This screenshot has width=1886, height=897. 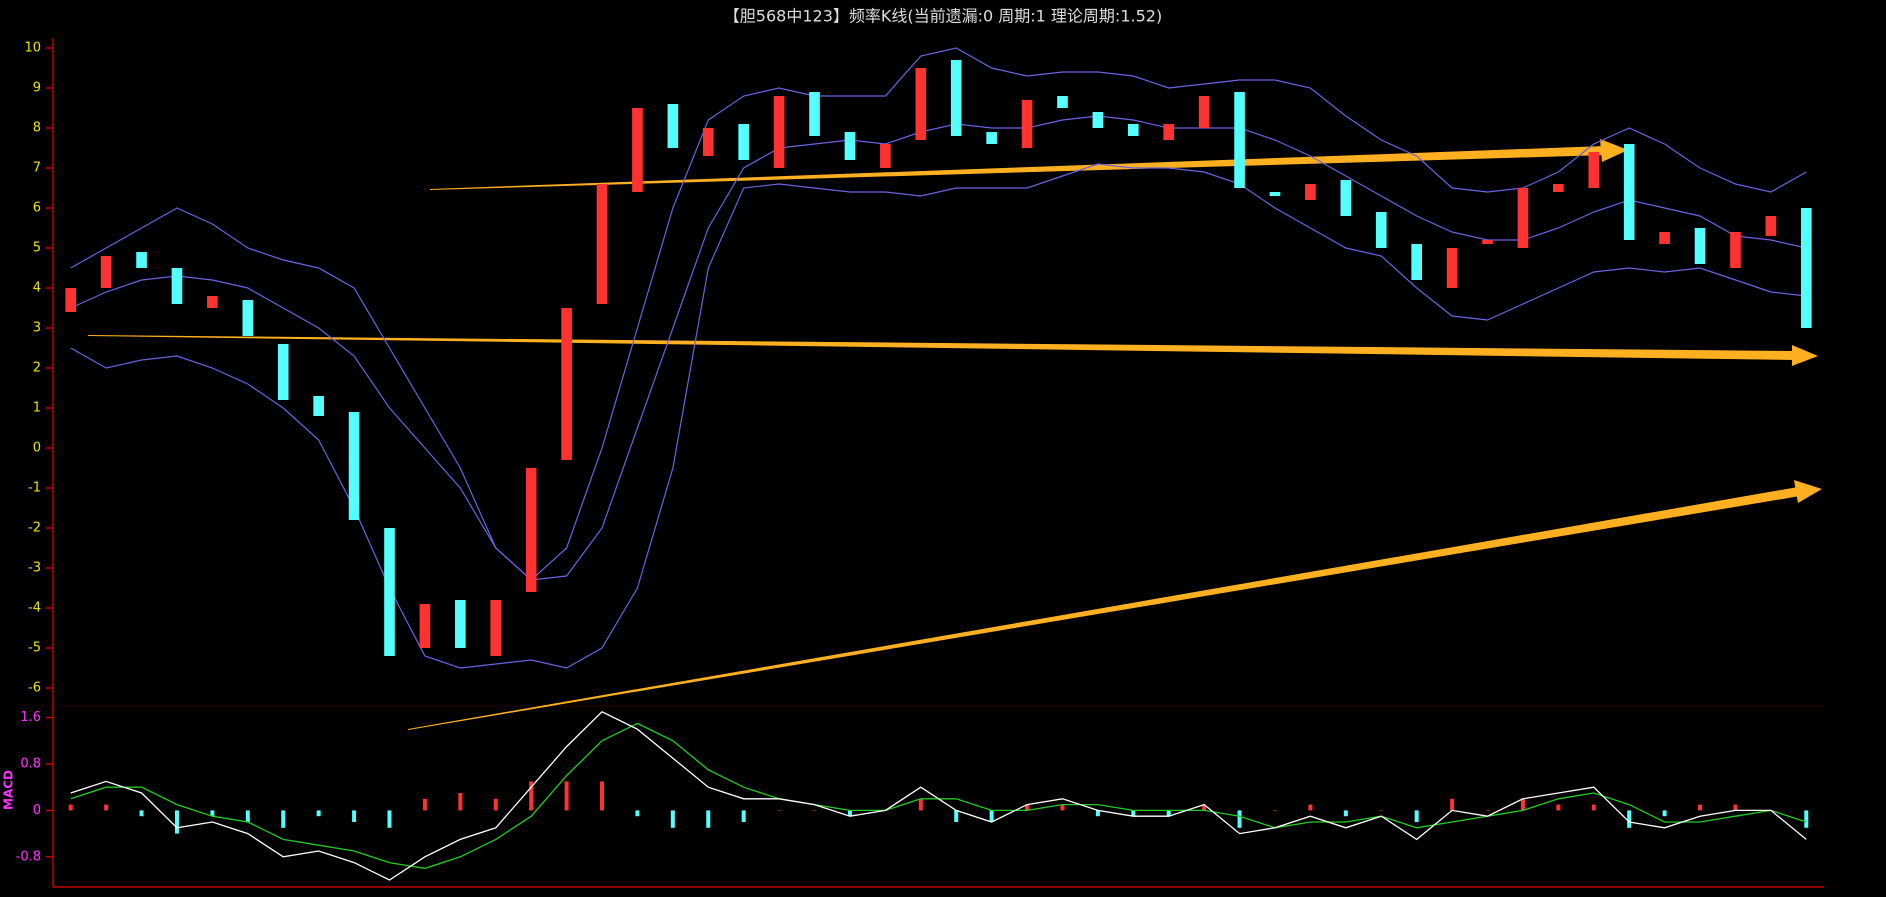 What do you see at coordinates (30, 717) in the screenshot?
I see `y-tick-label: 1.6` at bounding box center [30, 717].